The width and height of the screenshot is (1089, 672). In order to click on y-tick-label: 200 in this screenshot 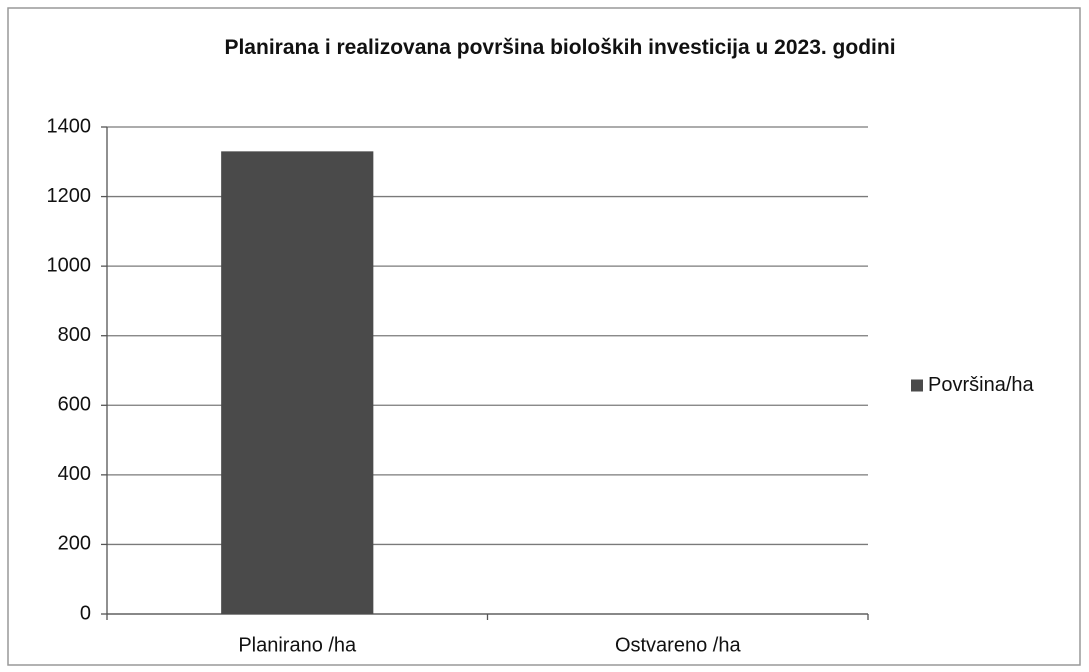, I will do `click(74, 544)`.